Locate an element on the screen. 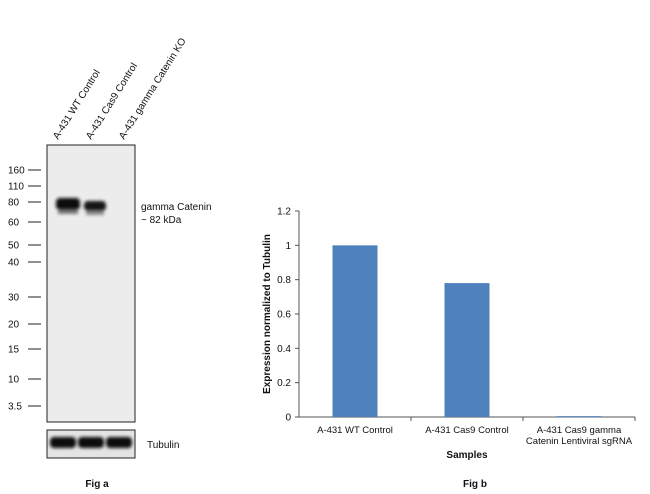 The width and height of the screenshot is (650, 494). marker-label: 10 is located at coordinates (14, 380).